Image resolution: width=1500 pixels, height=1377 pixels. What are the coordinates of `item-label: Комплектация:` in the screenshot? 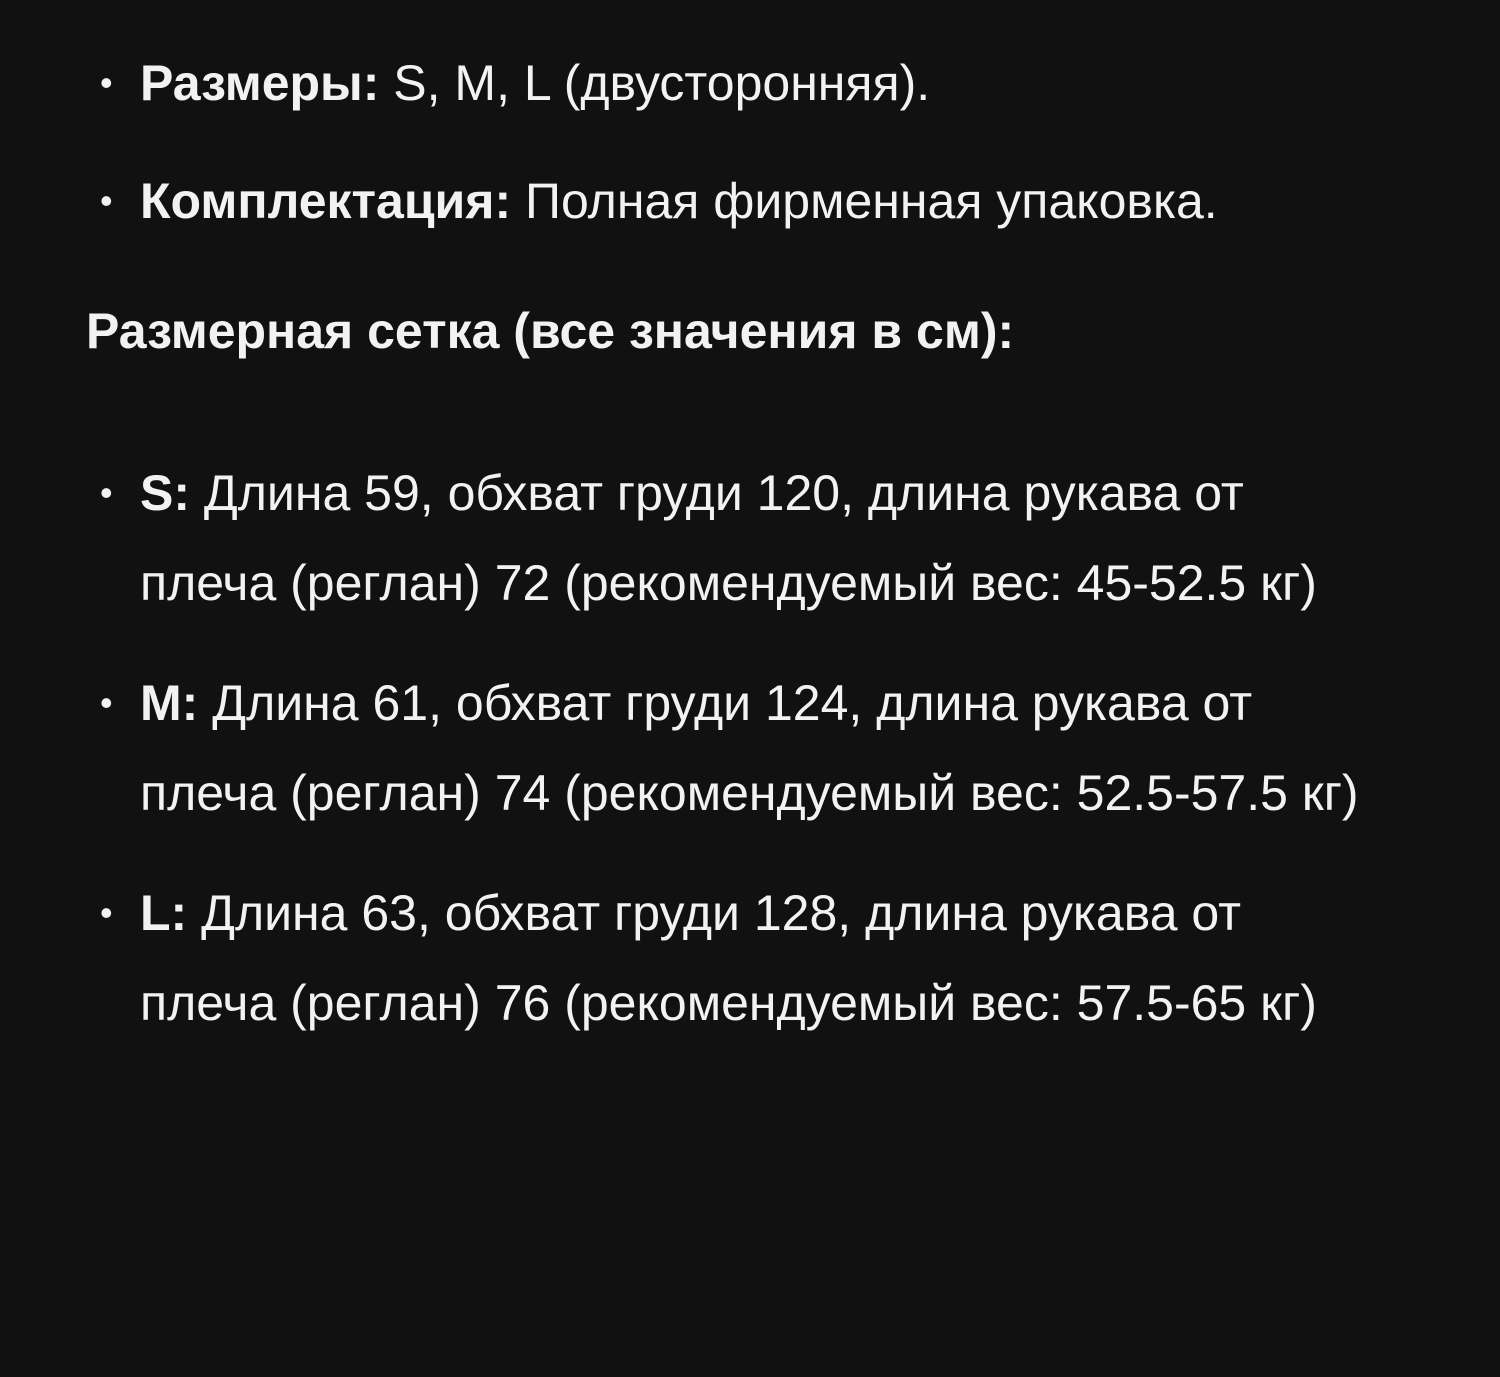 It's located at (326, 201).